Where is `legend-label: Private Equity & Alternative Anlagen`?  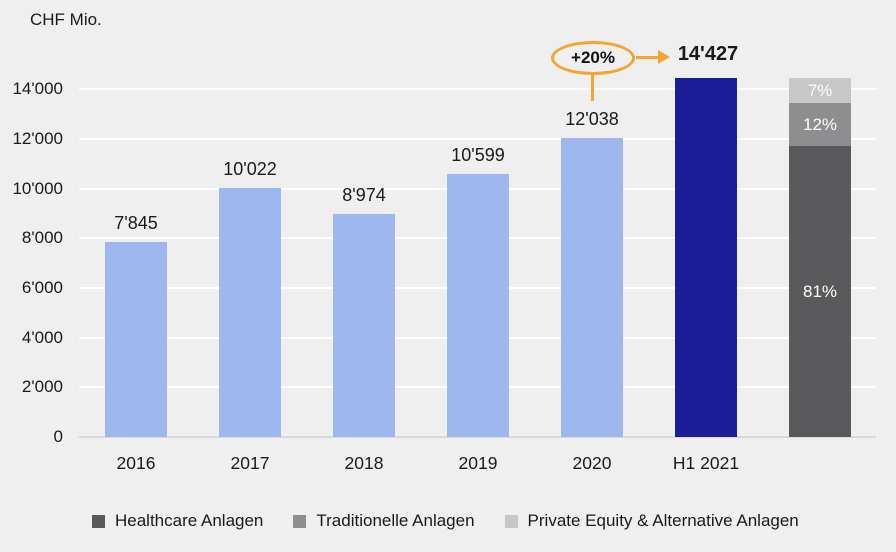 legend-label: Private Equity & Alternative Anlagen is located at coordinates (663, 520).